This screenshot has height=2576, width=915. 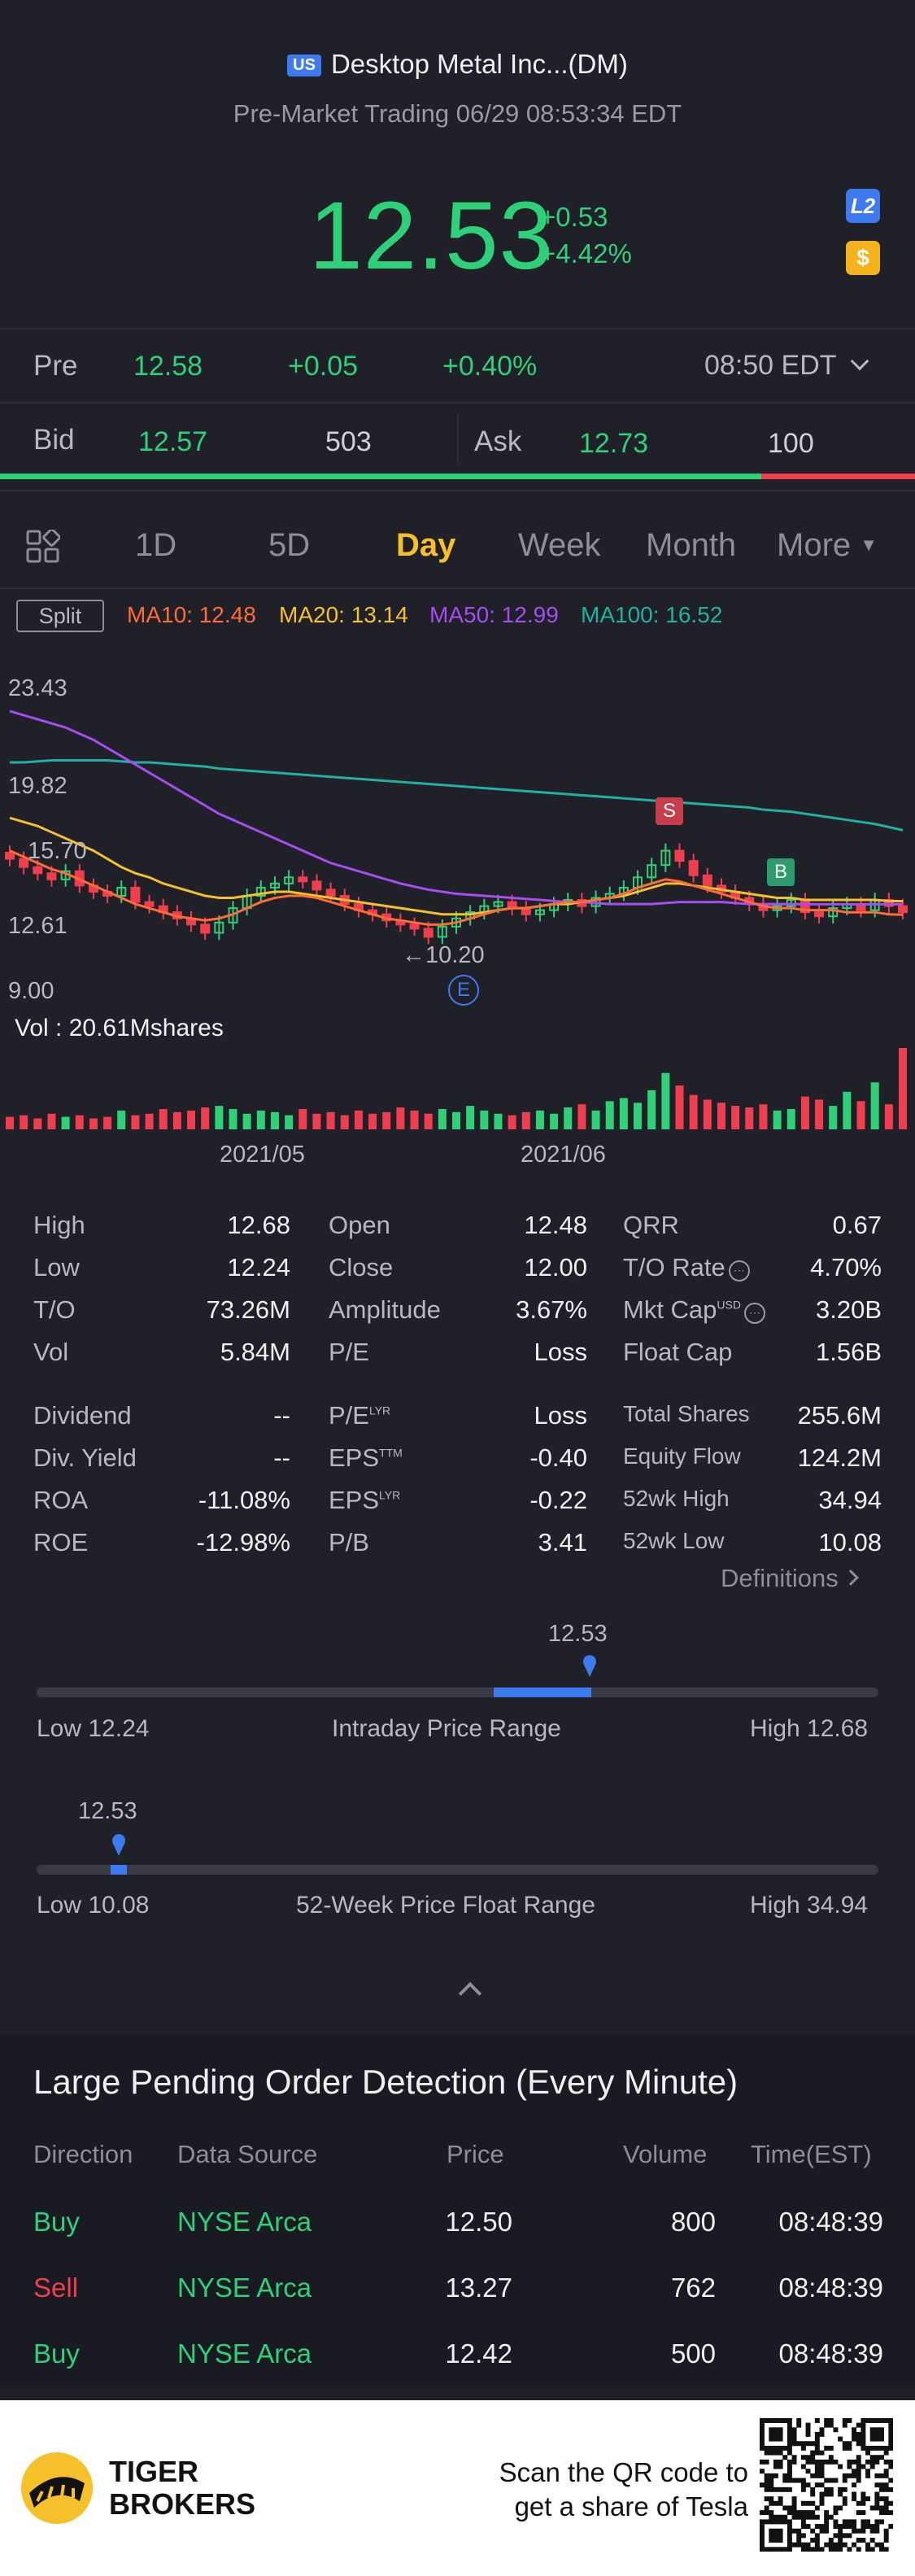 I want to click on stat-value: 10.08, so click(x=850, y=1542).